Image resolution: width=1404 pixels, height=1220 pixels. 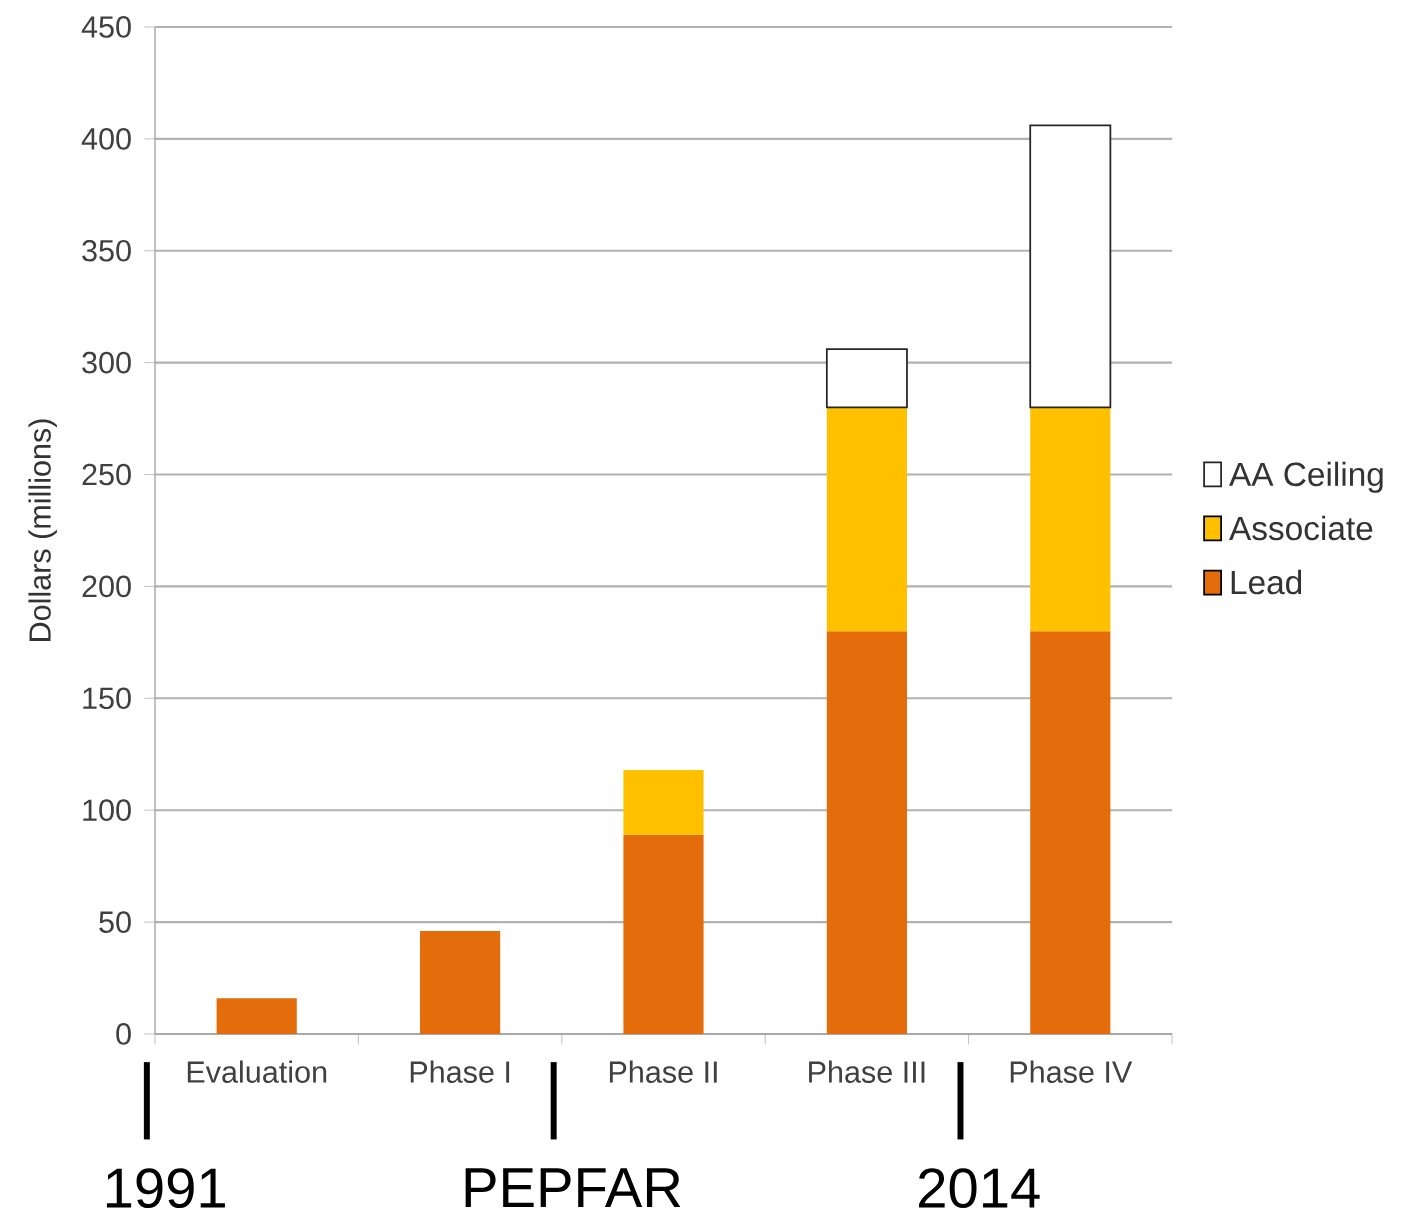 I want to click on legend-label: AA Ceiling, so click(x=1306, y=477).